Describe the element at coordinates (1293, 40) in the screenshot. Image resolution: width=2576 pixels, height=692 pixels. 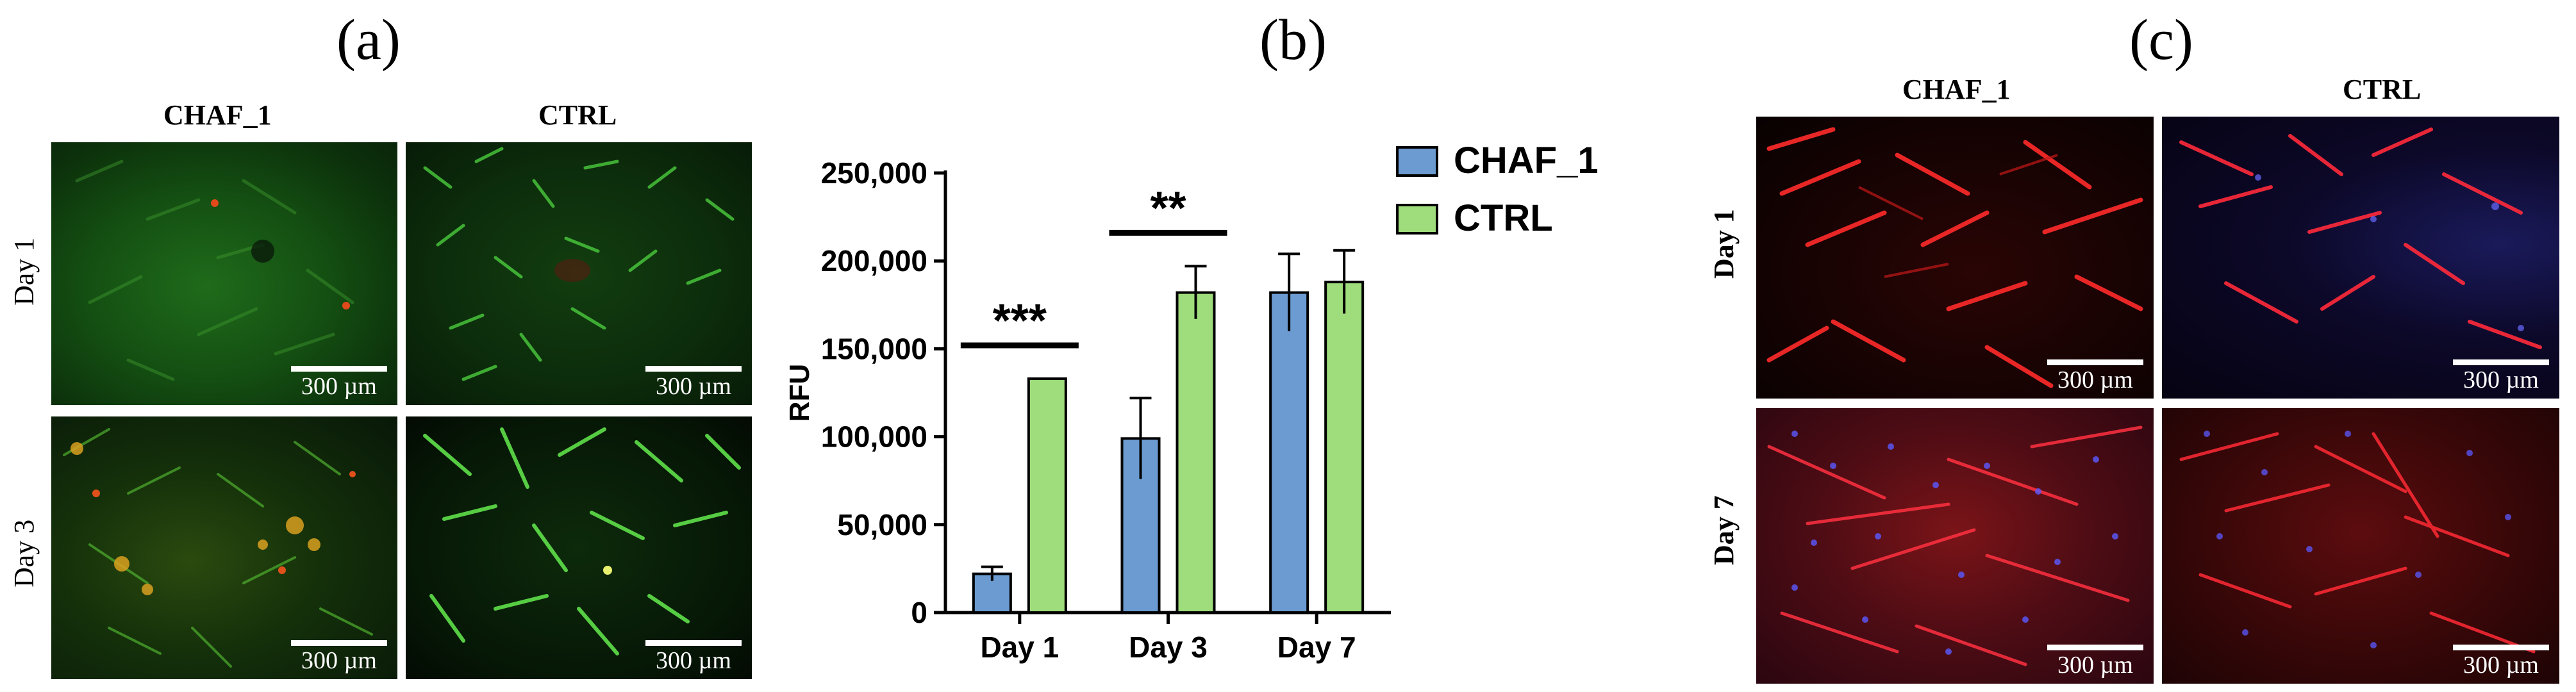
I see `panel-b-label: (b)` at that location.